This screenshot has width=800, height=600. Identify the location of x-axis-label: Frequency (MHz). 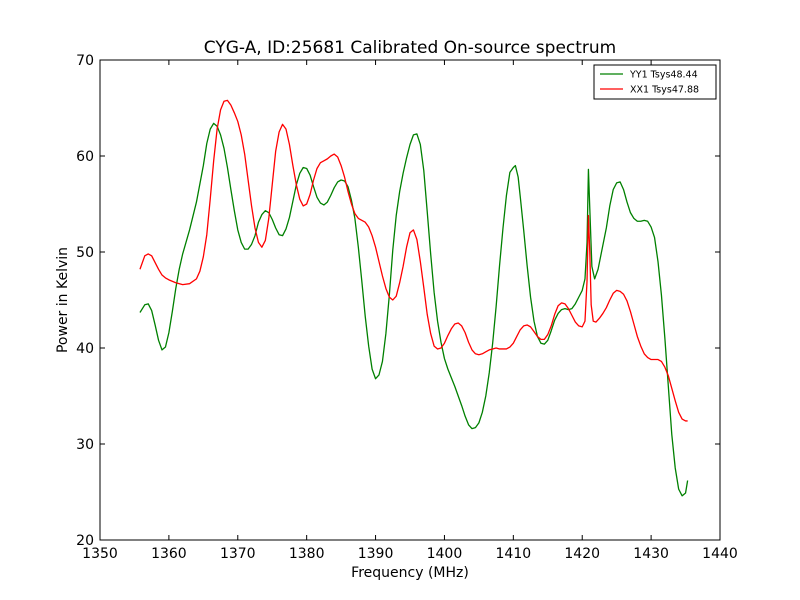
(410, 573).